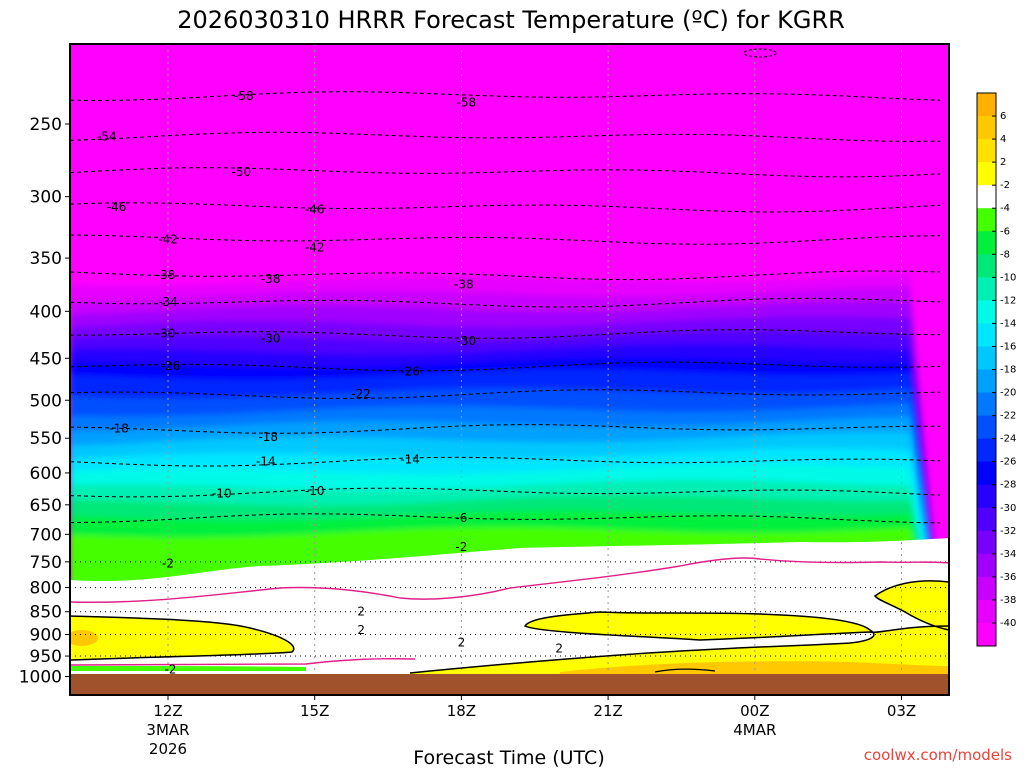 The image size is (1024, 768). Describe the element at coordinates (1008, 416) in the screenshot. I see `colorbar-label-13: -22` at that location.